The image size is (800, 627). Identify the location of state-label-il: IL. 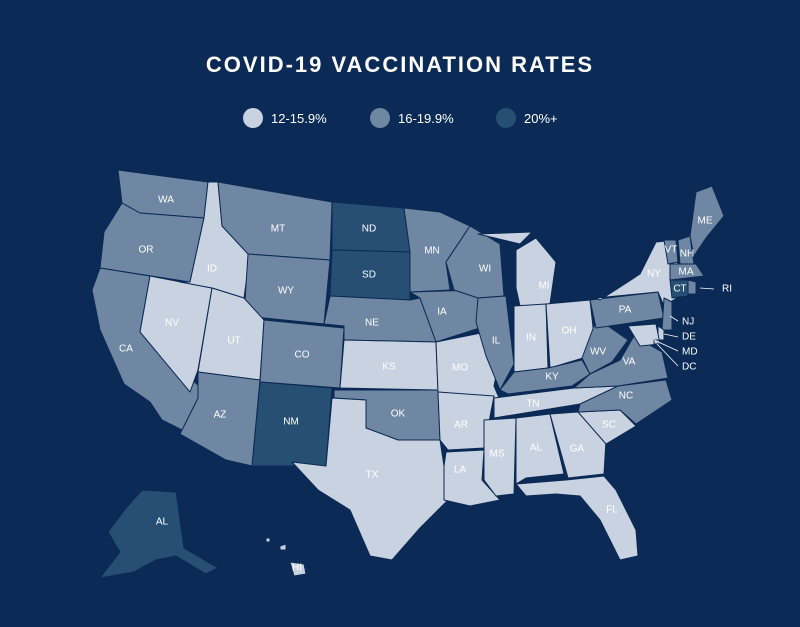
(496, 341).